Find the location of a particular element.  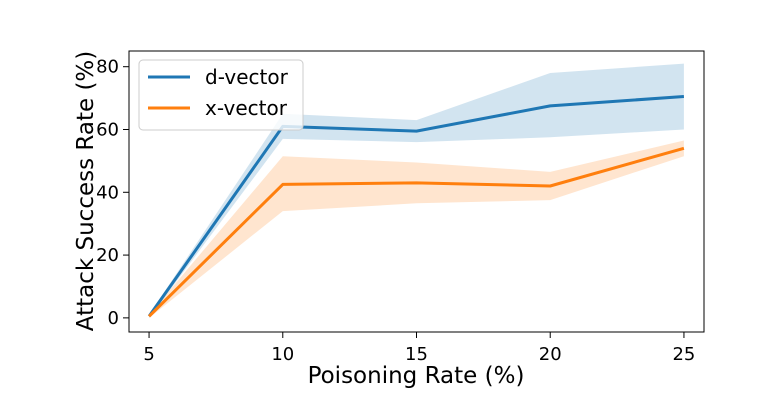

legend: d-vector x-vector is located at coordinates (221, 95).